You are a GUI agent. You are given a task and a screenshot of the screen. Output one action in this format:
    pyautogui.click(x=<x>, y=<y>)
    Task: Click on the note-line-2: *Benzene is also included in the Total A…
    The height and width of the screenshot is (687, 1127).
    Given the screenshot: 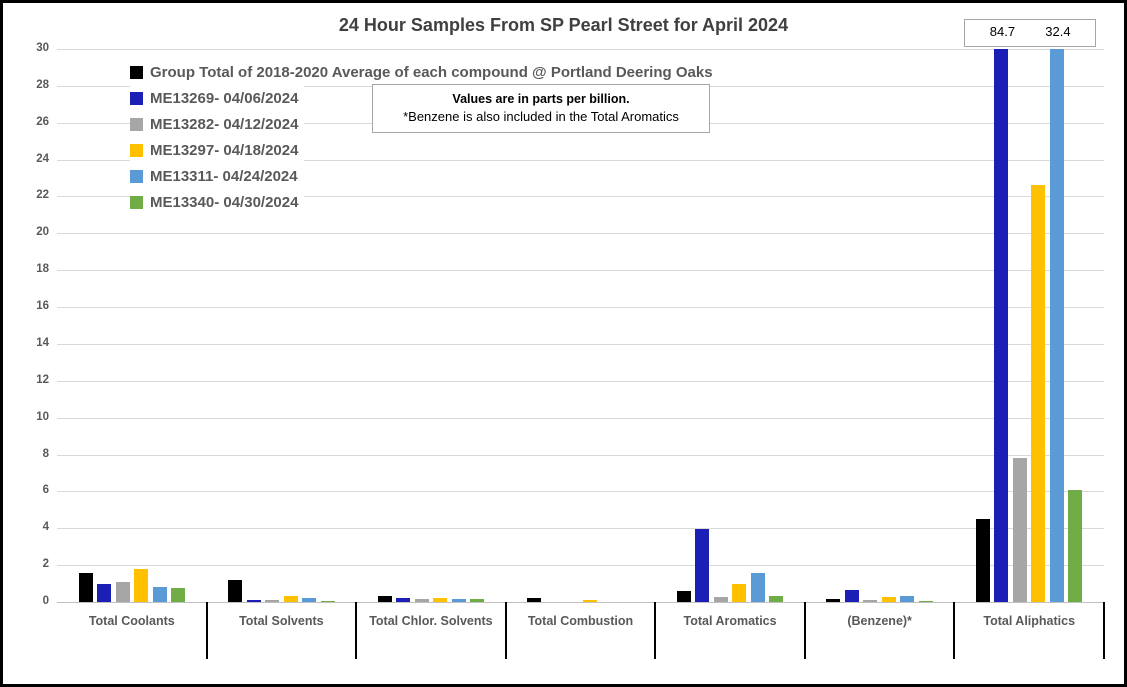 What is the action you would take?
    pyautogui.click(x=541, y=116)
    